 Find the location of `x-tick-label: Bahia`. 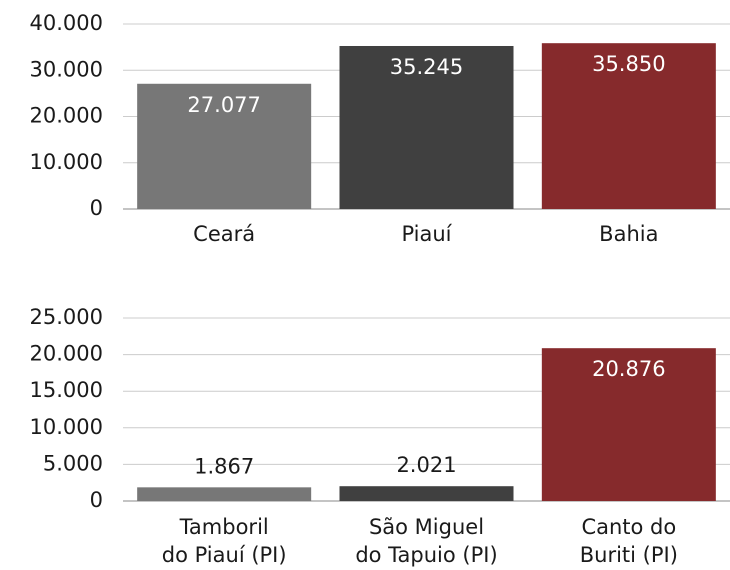

x-tick-label: Bahia is located at coordinates (628, 234).